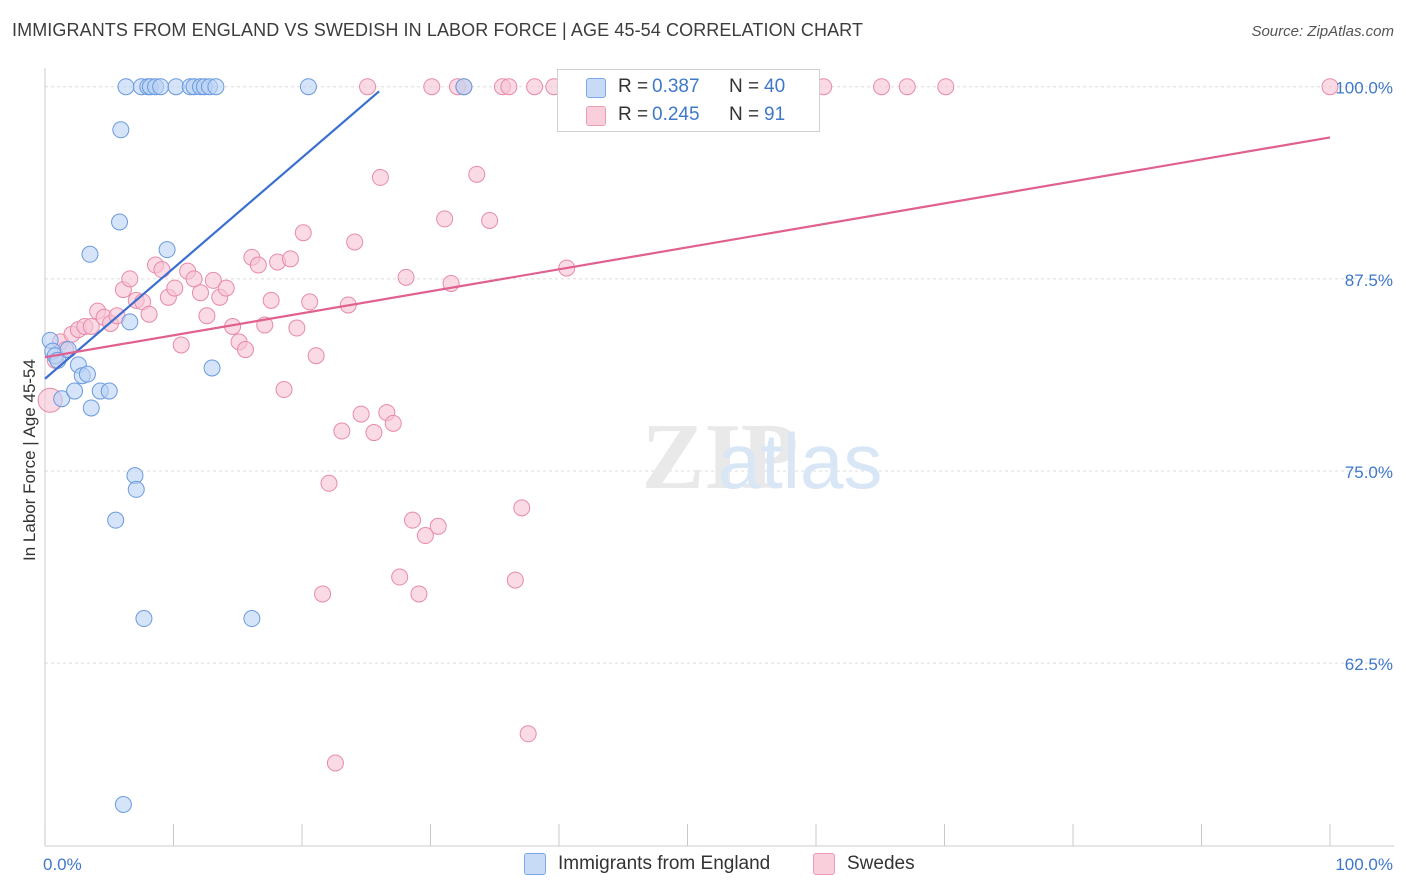 Image resolution: width=1406 pixels, height=892 pixels. What do you see at coordinates (1364, 88) in the screenshot?
I see `y-tick-label-0: 100.0%` at bounding box center [1364, 88].